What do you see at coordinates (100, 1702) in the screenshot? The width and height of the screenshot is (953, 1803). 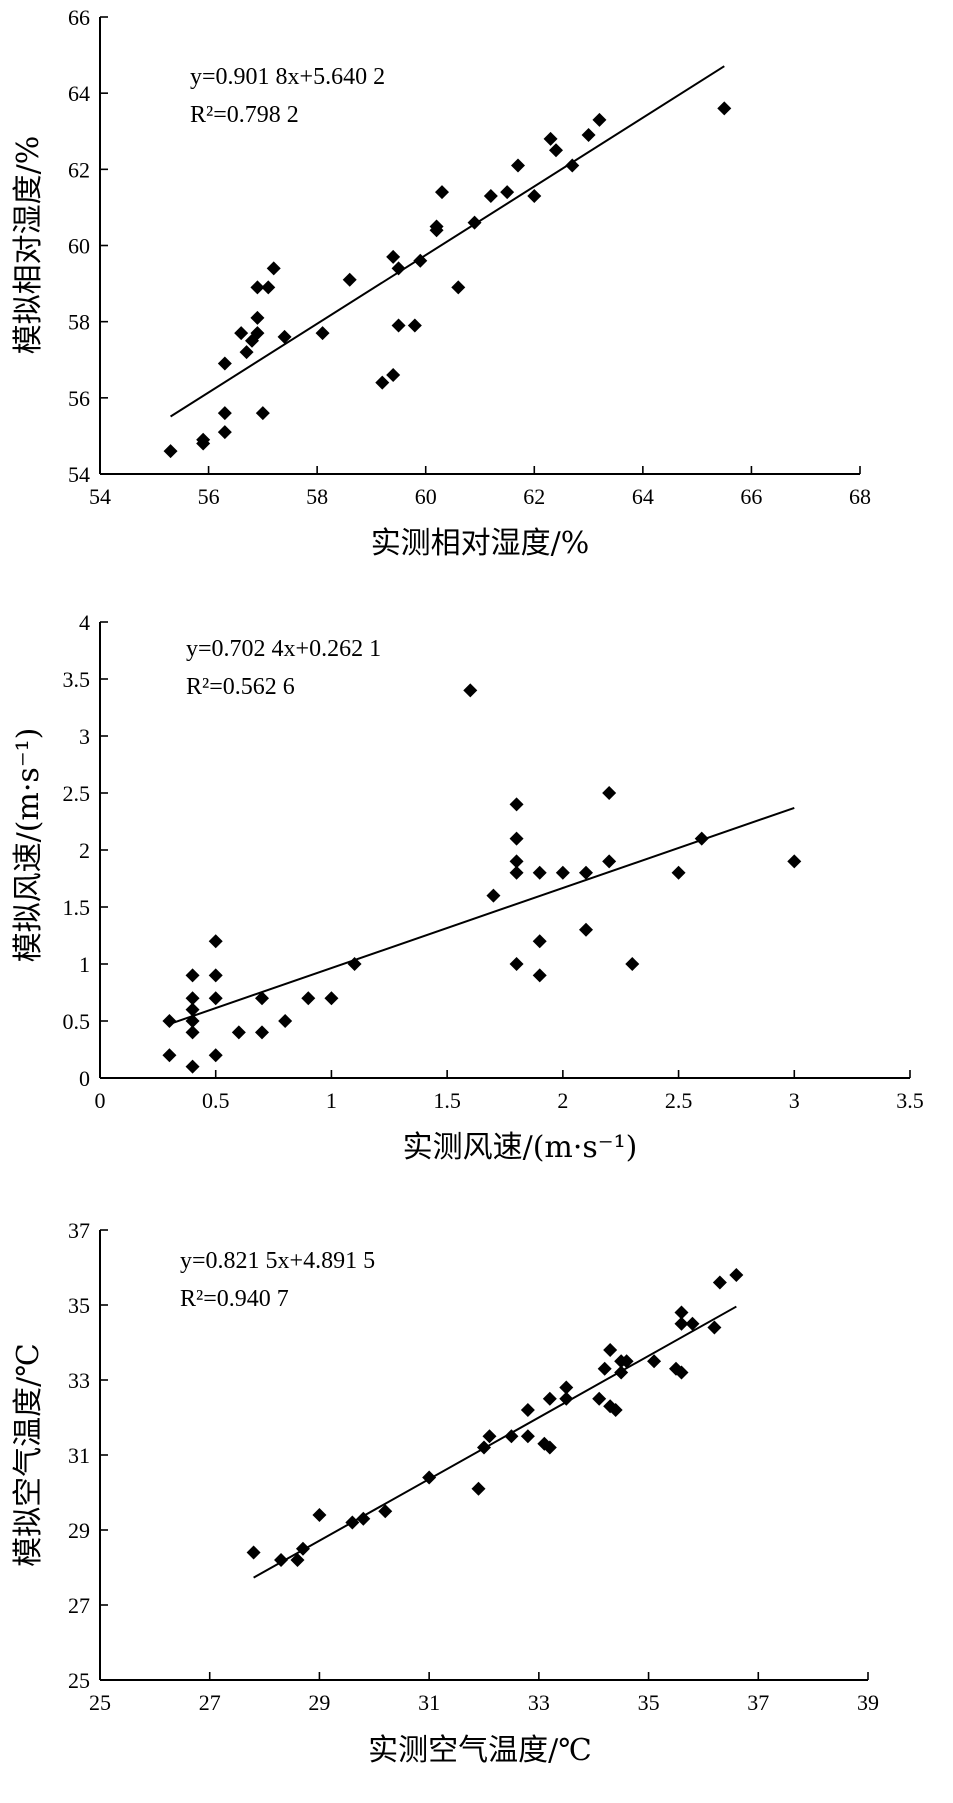 I see `x-tick-label: 25` at bounding box center [100, 1702].